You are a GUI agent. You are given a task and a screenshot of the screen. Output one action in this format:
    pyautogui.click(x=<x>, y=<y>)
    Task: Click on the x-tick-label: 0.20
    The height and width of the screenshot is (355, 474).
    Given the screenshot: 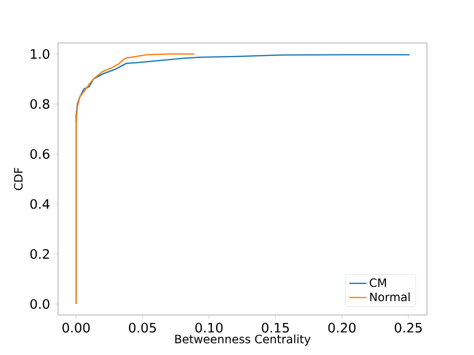 What is the action you would take?
    pyautogui.click(x=342, y=327)
    